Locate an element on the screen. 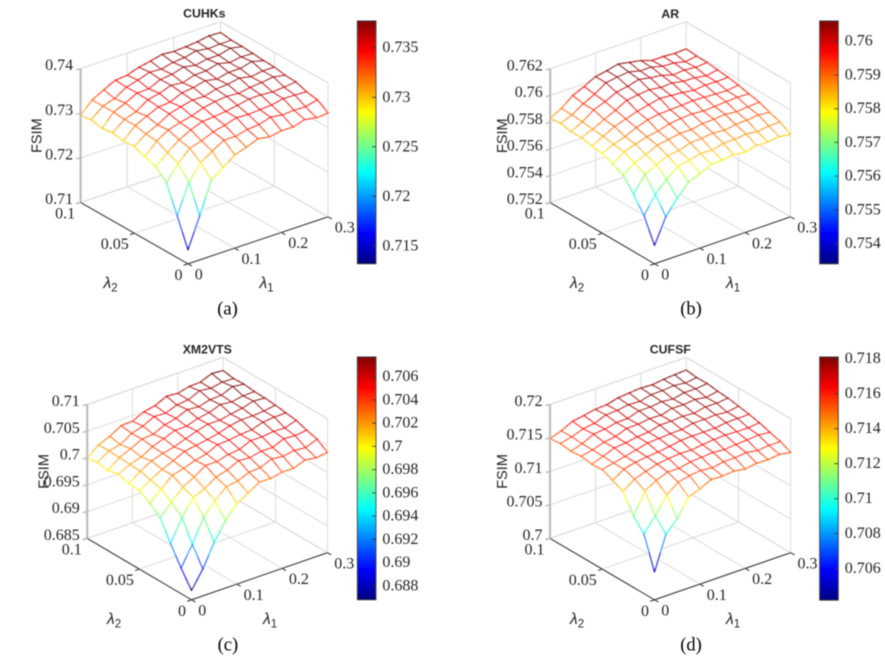  svg-text: 0.725 is located at coordinates (400, 146).